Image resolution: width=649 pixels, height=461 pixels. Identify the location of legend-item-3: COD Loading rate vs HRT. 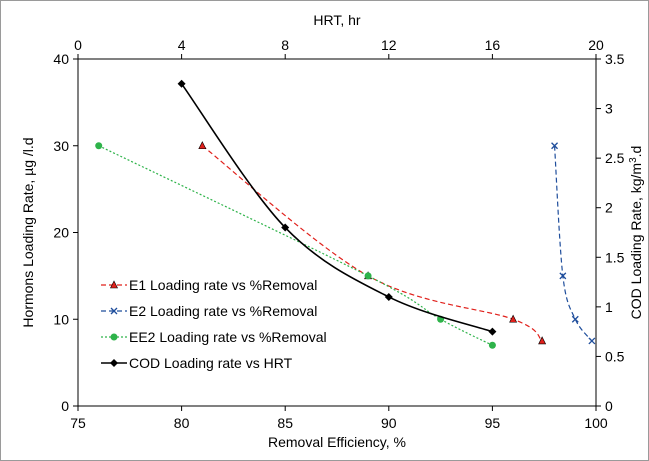
(197, 363).